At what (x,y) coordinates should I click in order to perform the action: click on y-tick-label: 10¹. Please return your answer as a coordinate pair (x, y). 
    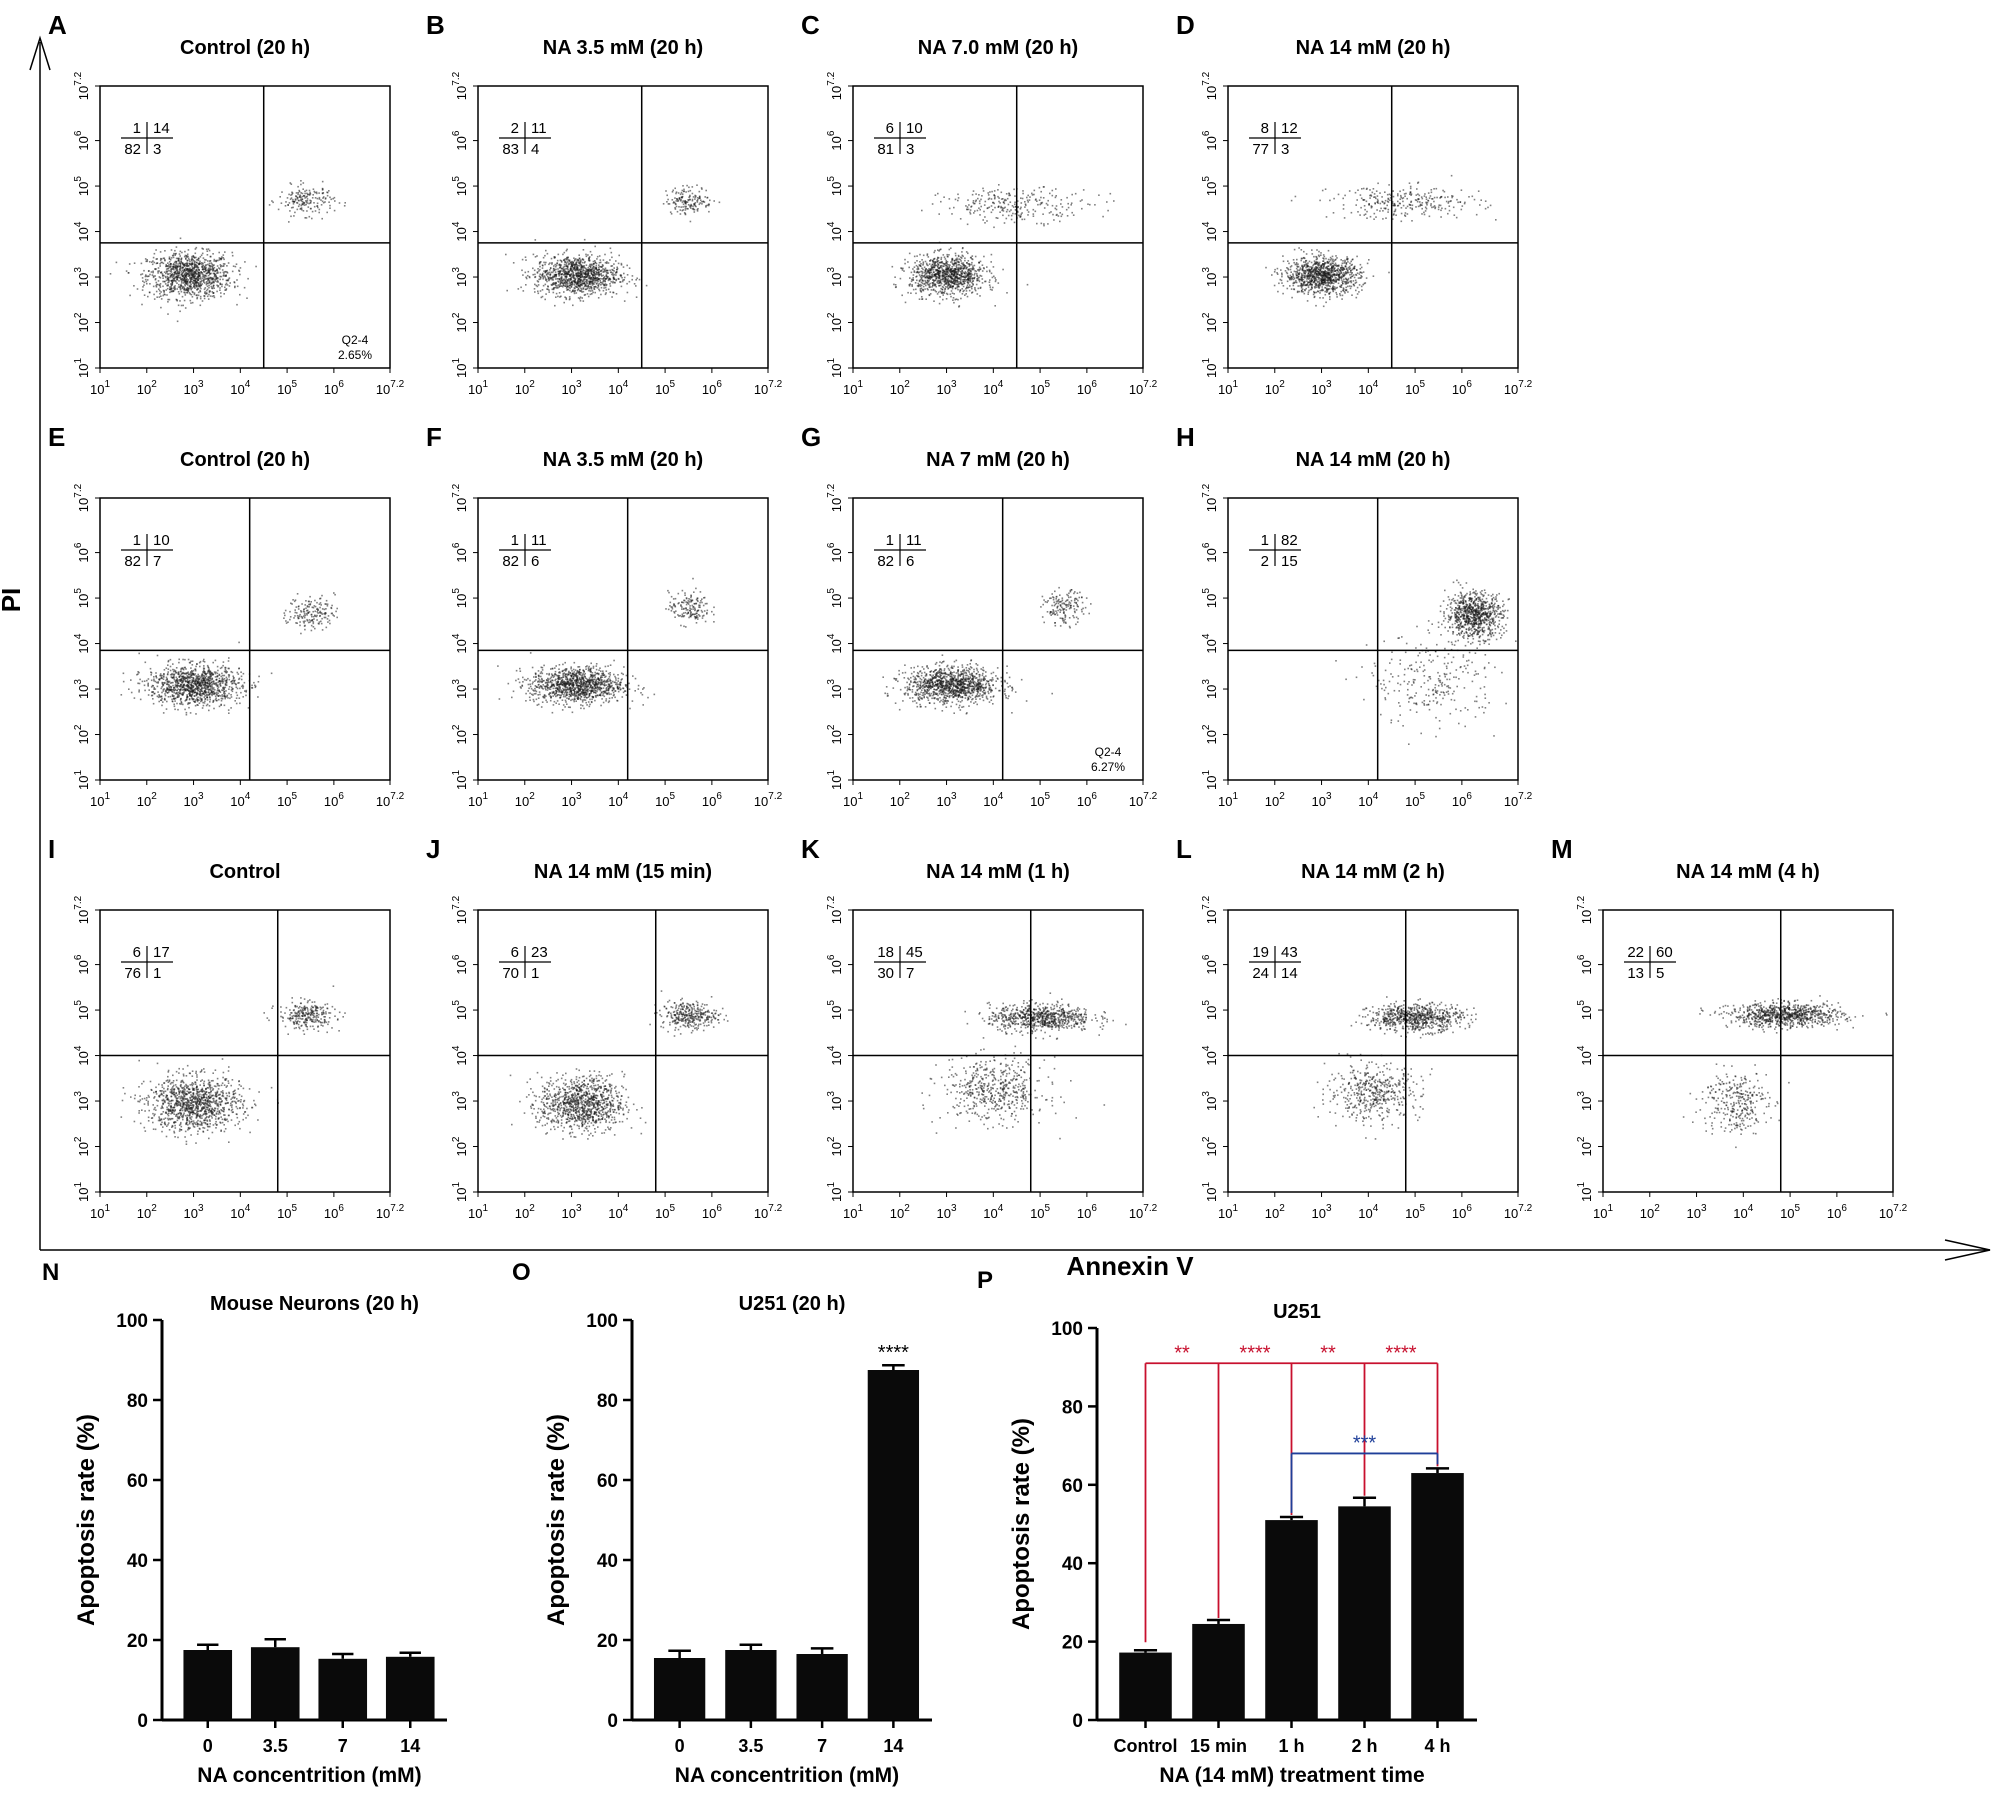
    Looking at the image, I should click on (835, 368).